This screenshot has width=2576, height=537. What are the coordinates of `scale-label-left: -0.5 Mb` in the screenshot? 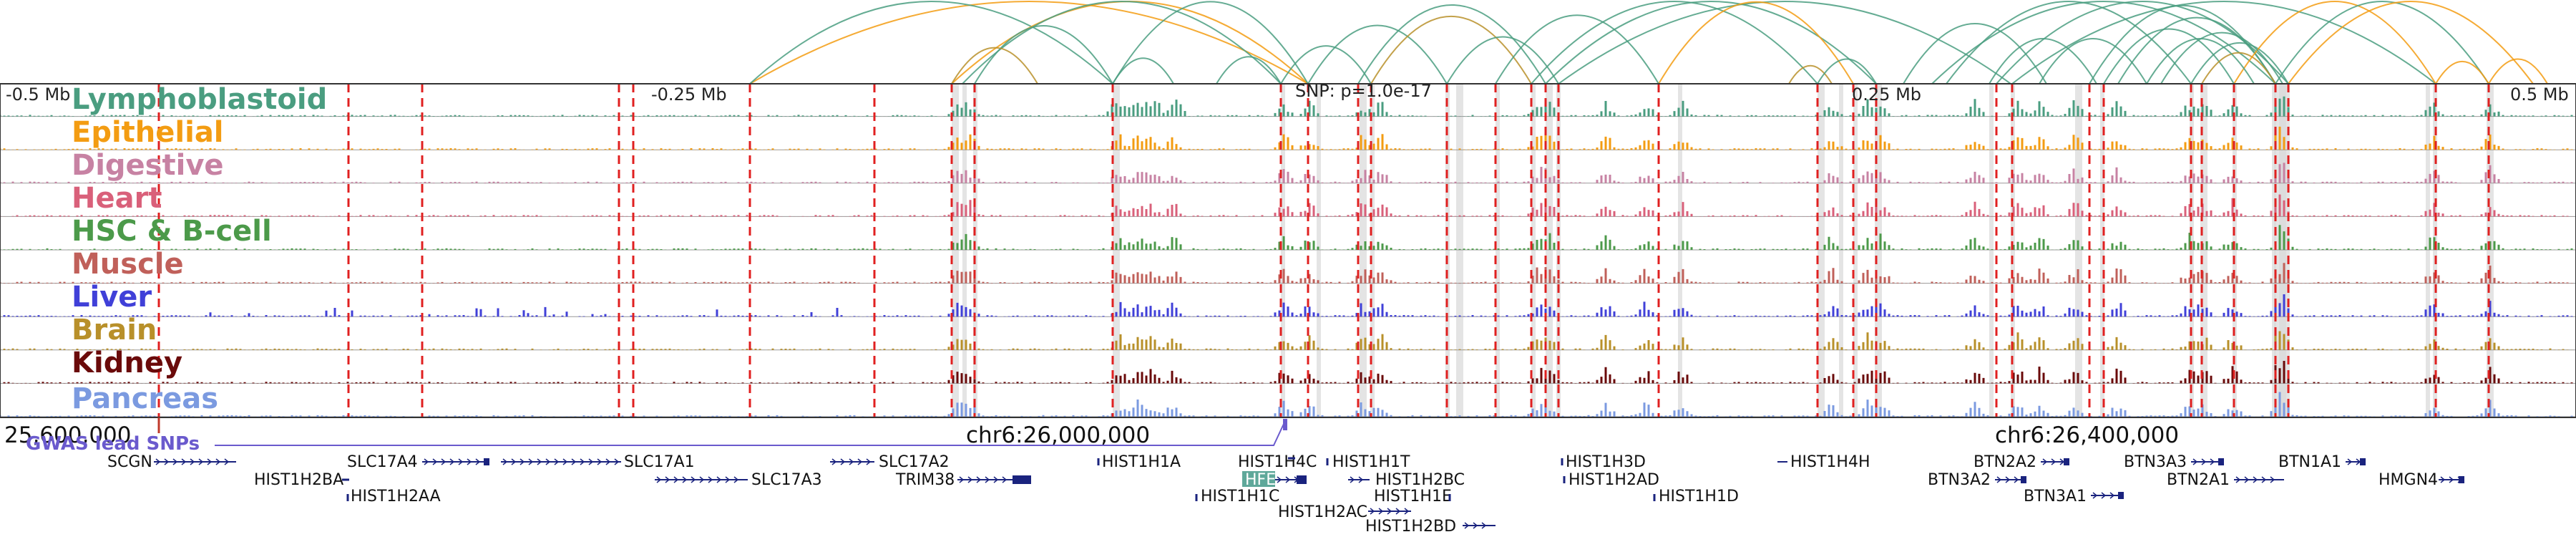 It's located at (38, 94).